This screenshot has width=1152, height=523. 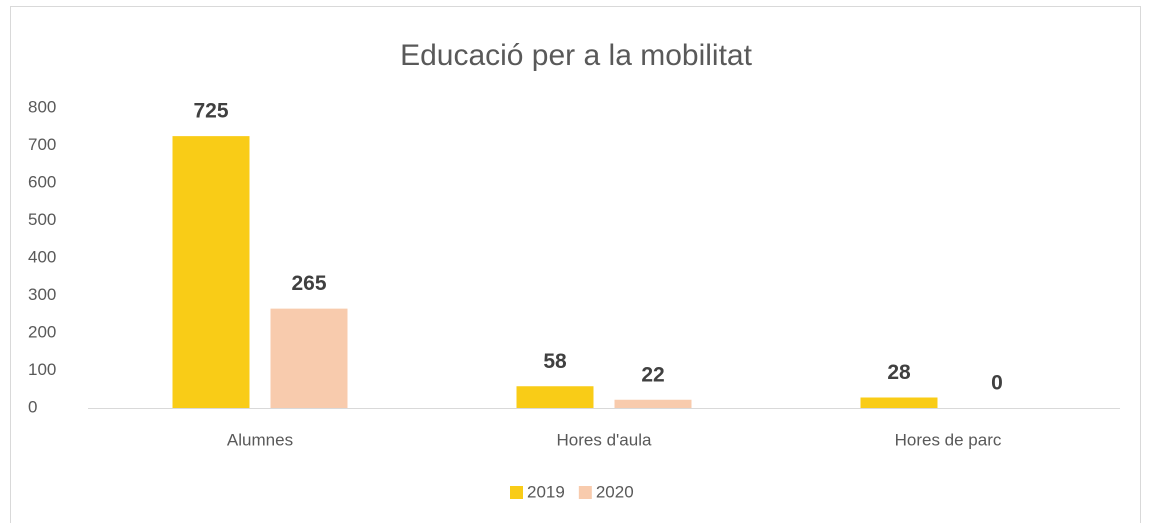 What do you see at coordinates (42, 181) in the screenshot?
I see `y-tick-label: 600` at bounding box center [42, 181].